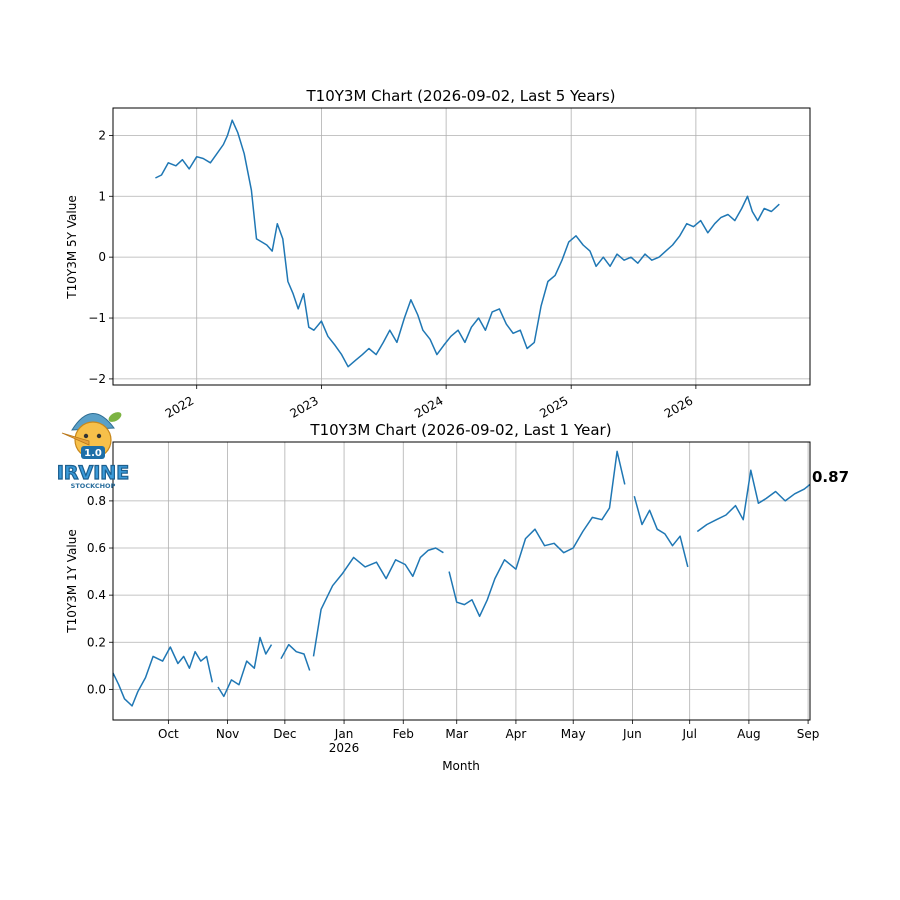 This screenshot has height=900, width=900. Describe the element at coordinates (168, 734) in the screenshot. I see `chart-1y-x-tick-label: Oct` at that location.